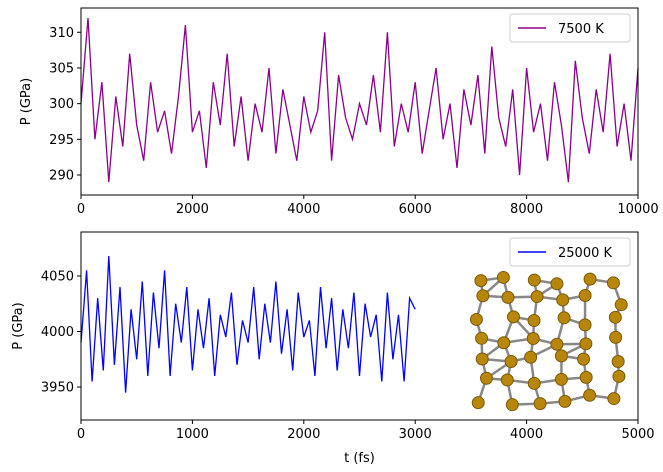  What do you see at coordinates (61, 176) in the screenshot?
I see `y-tick-label: 290` at bounding box center [61, 176].